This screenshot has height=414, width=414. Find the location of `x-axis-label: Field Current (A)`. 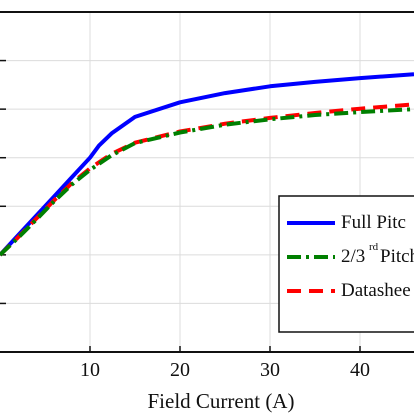

x-axis-label: Field Current (A) is located at coordinates (221, 401).